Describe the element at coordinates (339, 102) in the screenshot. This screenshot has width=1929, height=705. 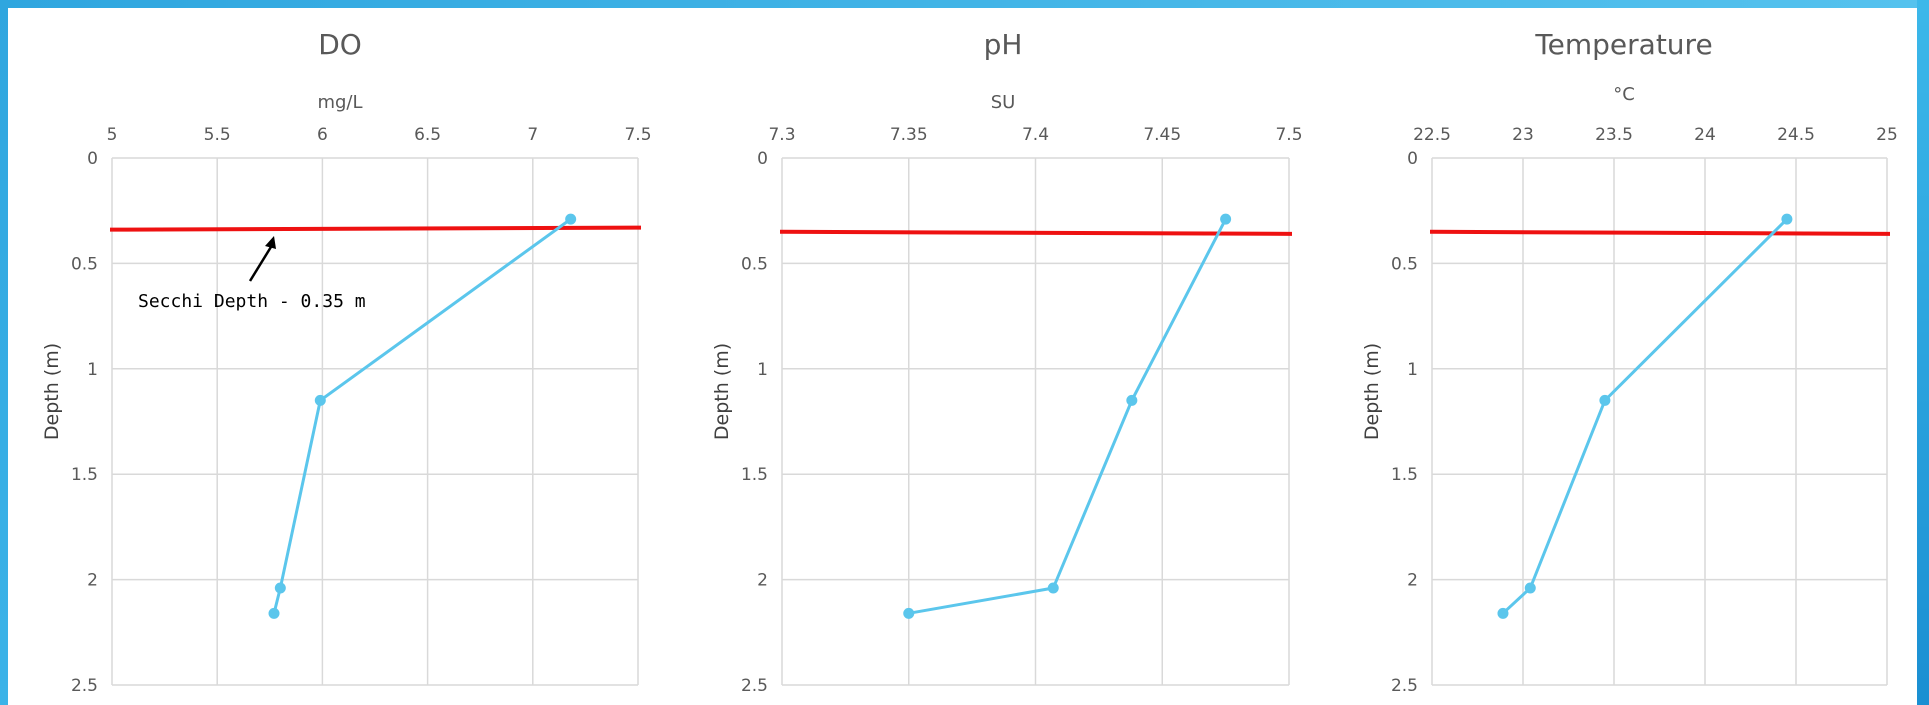
I see `x-axis-label: mg/L` at that location.